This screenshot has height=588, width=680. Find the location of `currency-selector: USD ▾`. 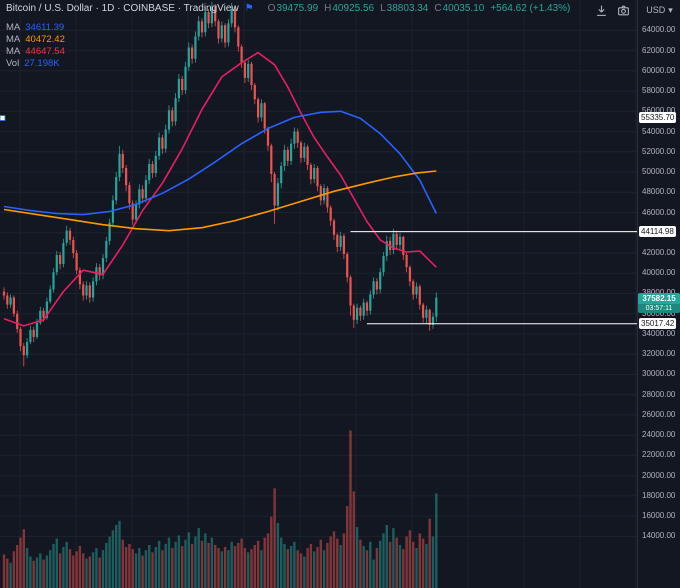

currency-selector: USD ▾ is located at coordinates (659, 10).